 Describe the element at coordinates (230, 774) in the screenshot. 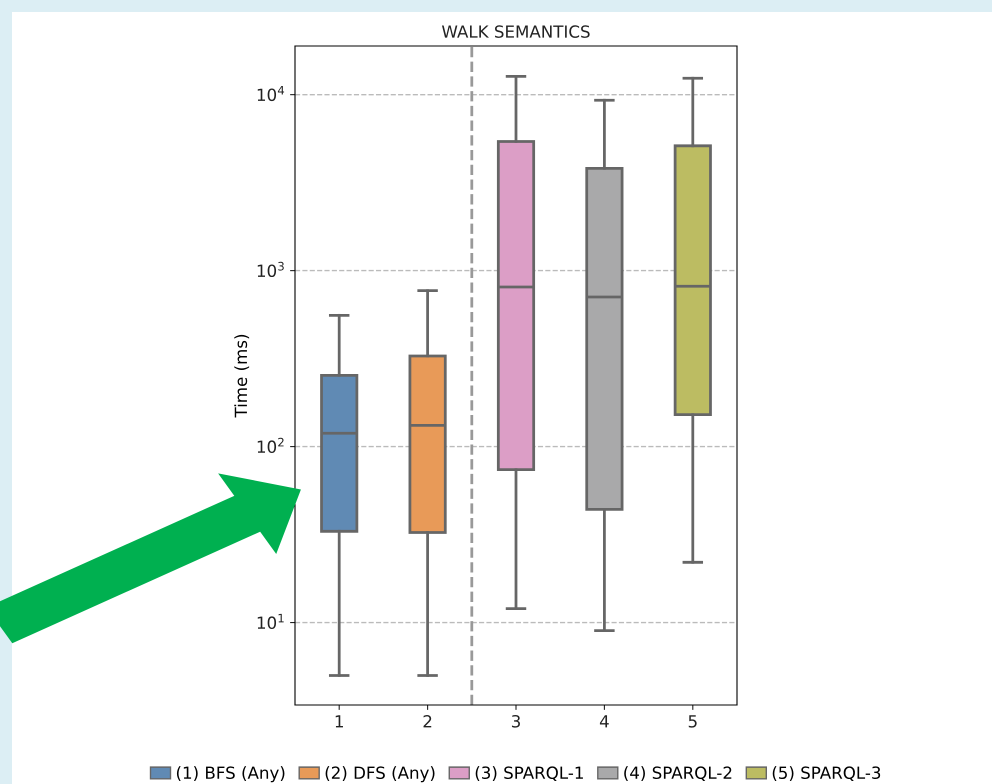

I see `legend-label: (1) BFS (Any)` at that location.